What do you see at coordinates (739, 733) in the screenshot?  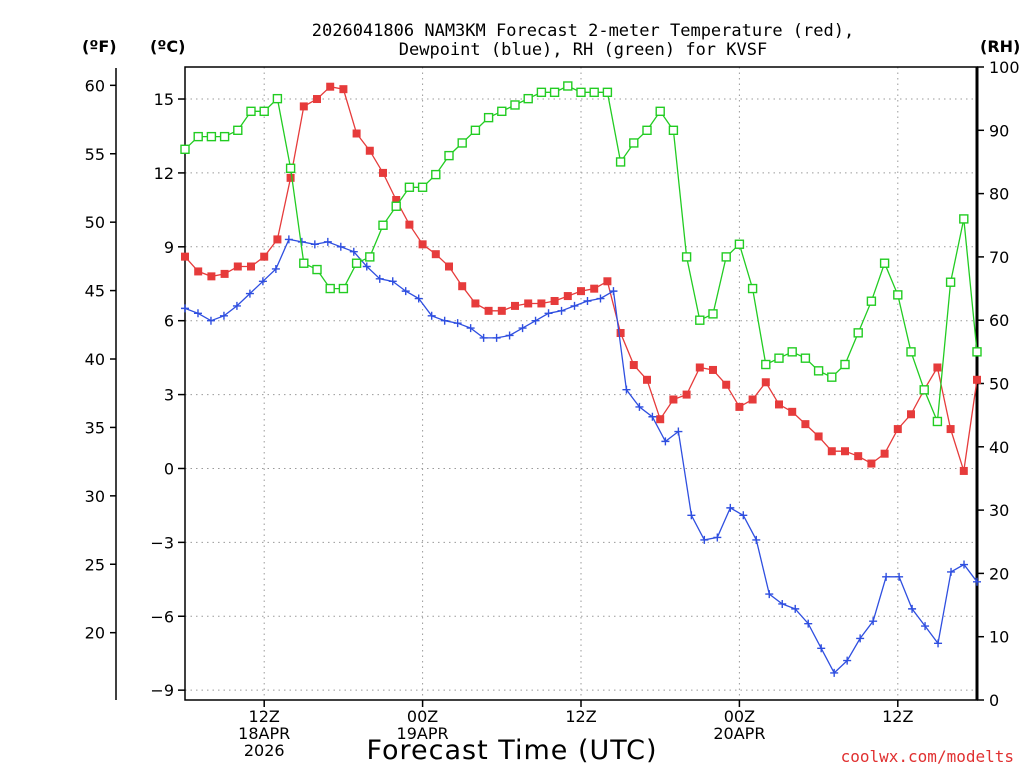 I see `time-tick-label: 20APR` at bounding box center [739, 733].